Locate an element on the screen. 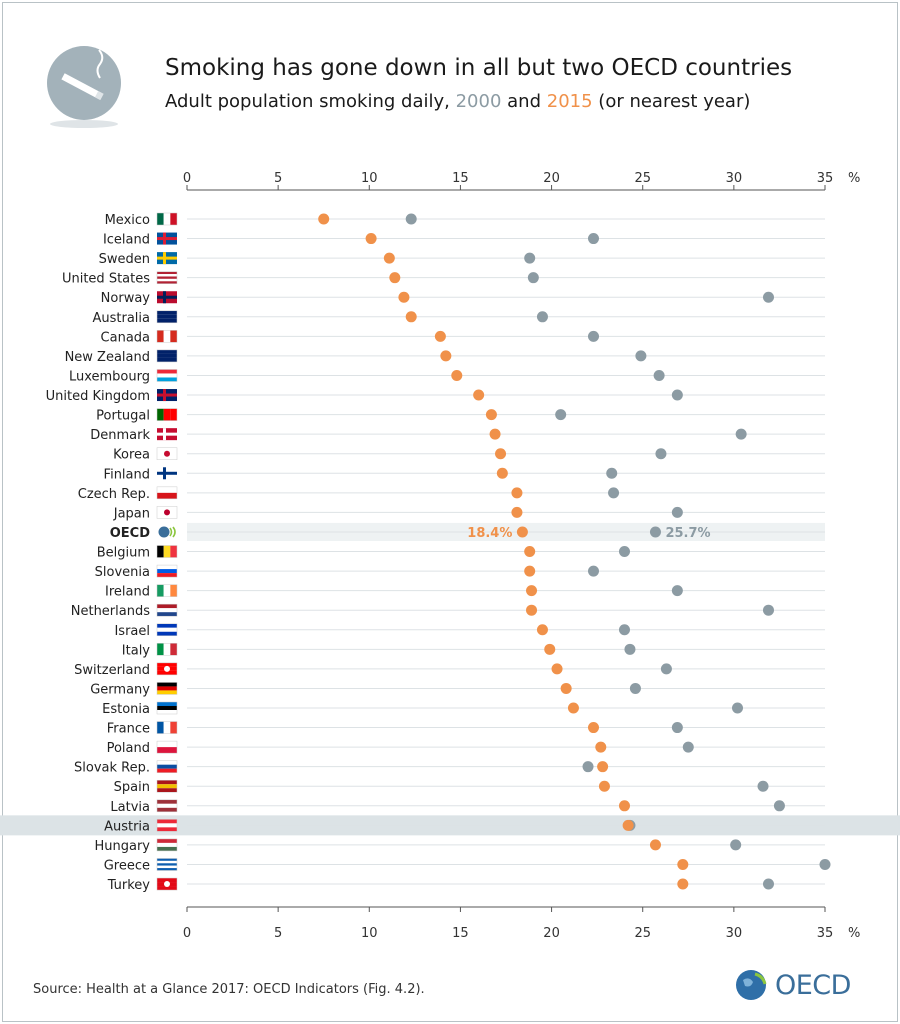 The image size is (900, 1024). dot-2015-Slovak Rep. is located at coordinates (603, 767).